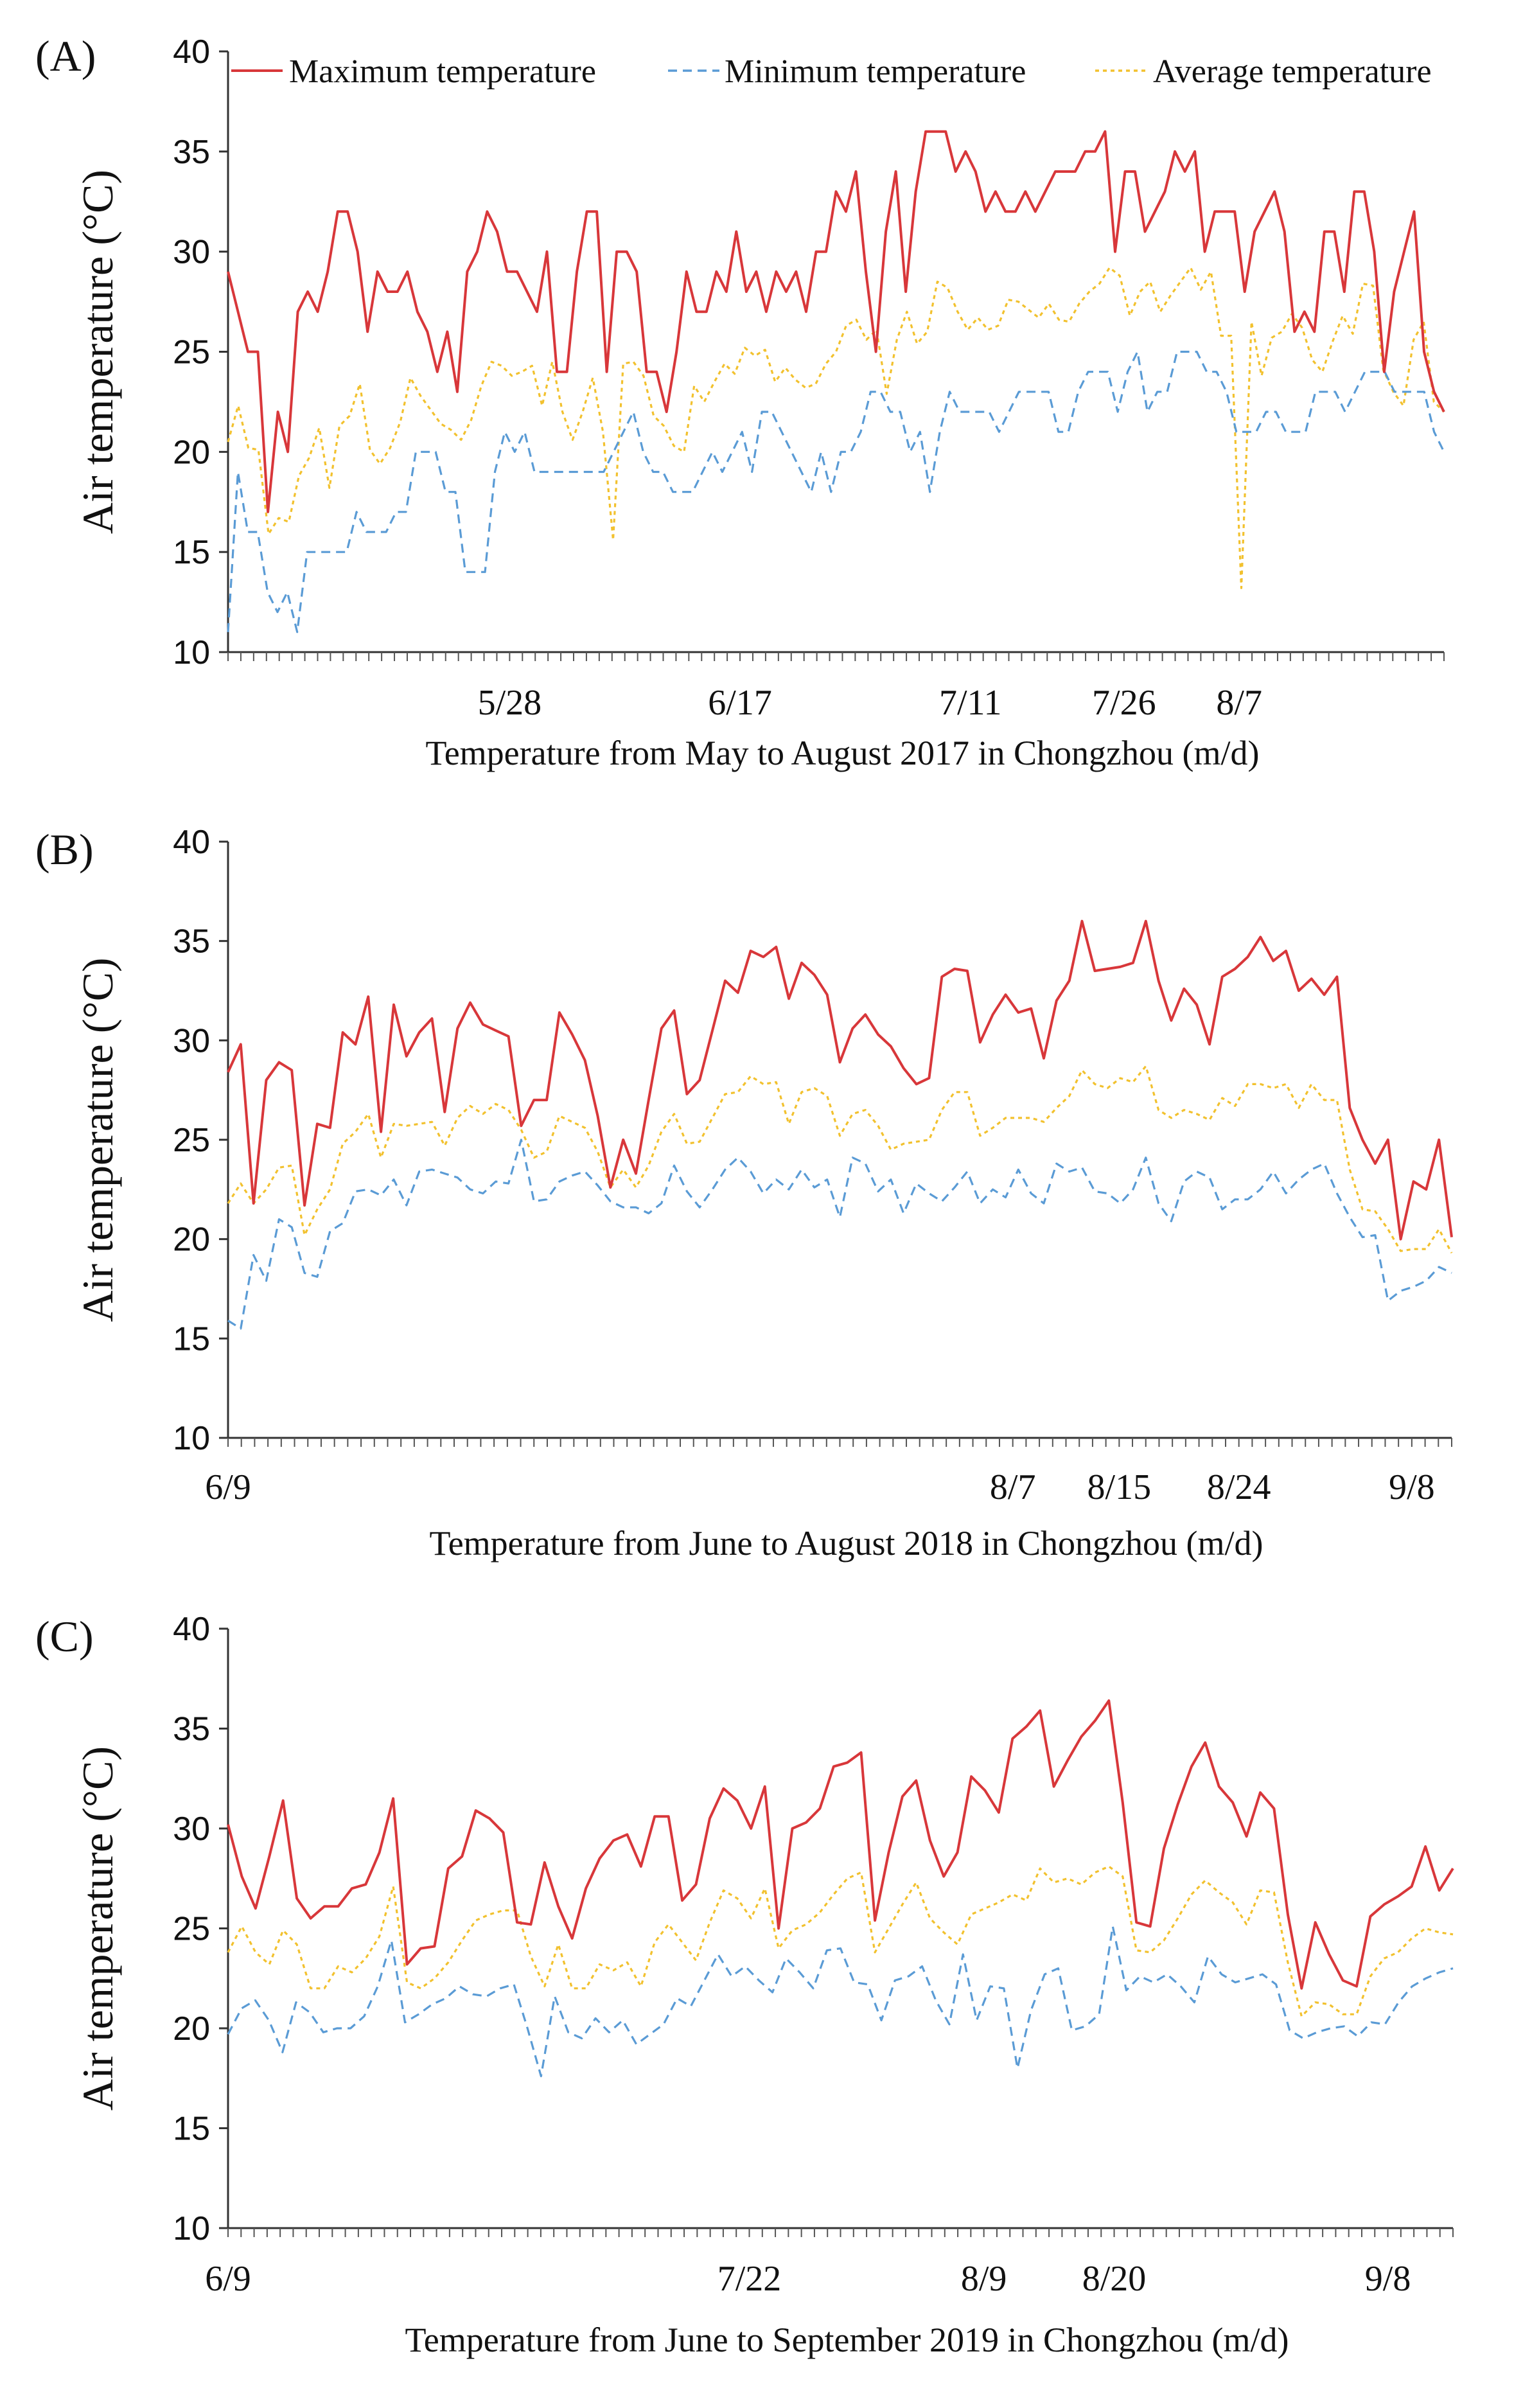 This screenshot has height=2408, width=1514. What do you see at coordinates (1292, 71) in the screenshot?
I see `legend-label-average: Average temperature` at bounding box center [1292, 71].